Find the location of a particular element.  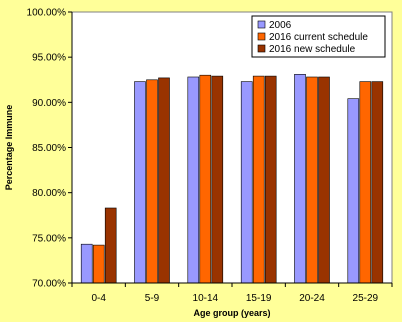

y-tick-label: 85.00% is located at coordinates (49, 148).